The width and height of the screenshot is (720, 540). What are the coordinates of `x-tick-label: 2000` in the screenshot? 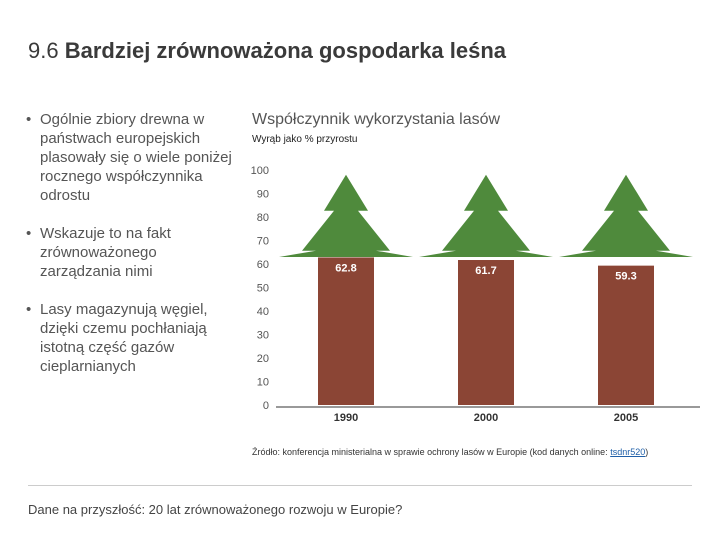 It's located at (486, 418).